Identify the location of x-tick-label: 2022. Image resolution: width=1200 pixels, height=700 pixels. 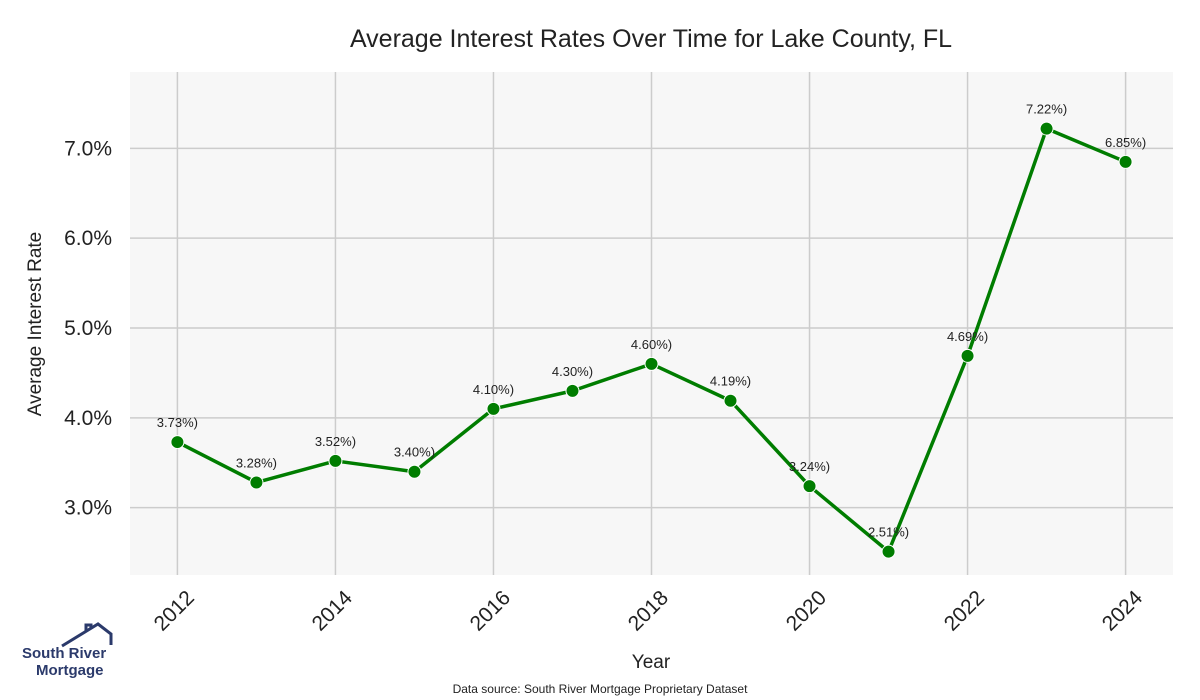
(964, 610).